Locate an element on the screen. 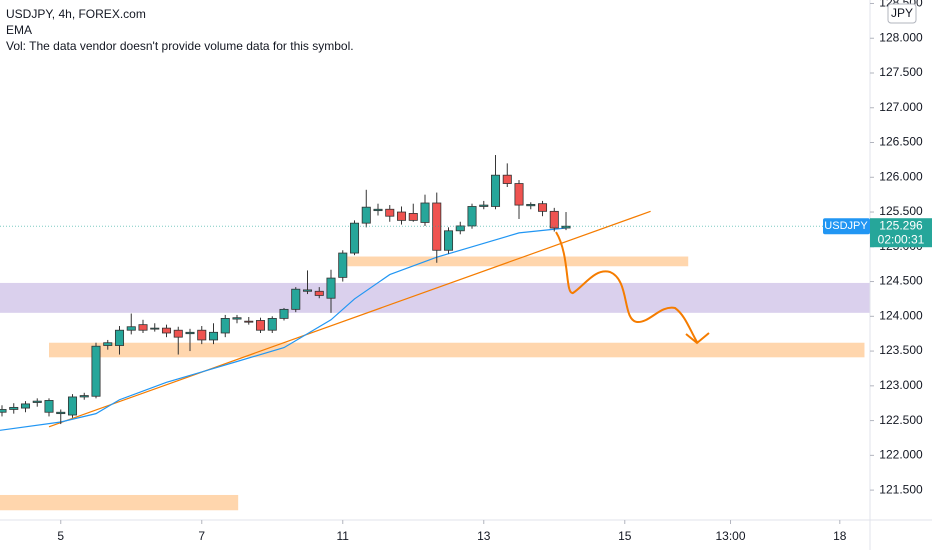  currency: JPY is located at coordinates (902, 13).